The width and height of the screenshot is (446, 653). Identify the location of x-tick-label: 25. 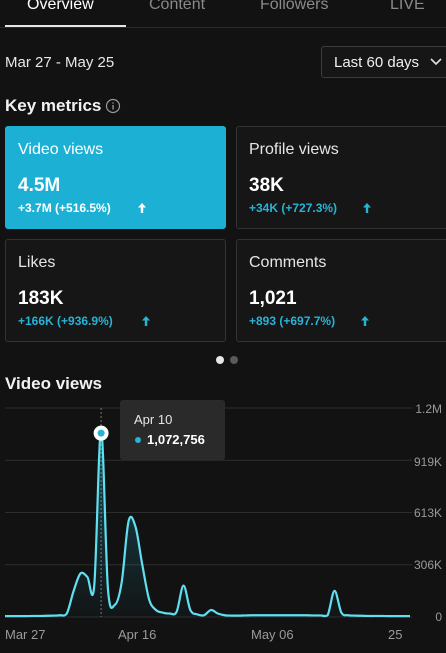
(395, 634).